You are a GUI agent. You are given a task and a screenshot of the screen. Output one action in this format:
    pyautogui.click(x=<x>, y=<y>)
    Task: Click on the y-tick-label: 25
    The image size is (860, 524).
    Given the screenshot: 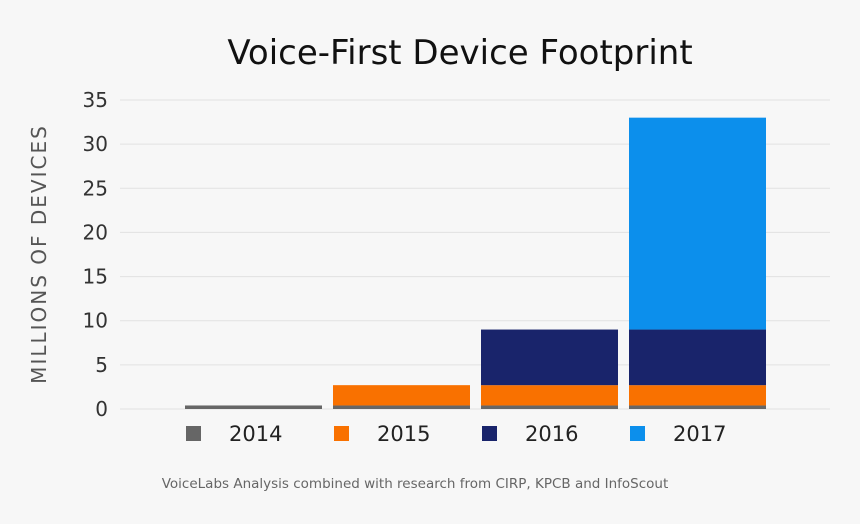 What is the action you would take?
    pyautogui.click(x=95, y=188)
    